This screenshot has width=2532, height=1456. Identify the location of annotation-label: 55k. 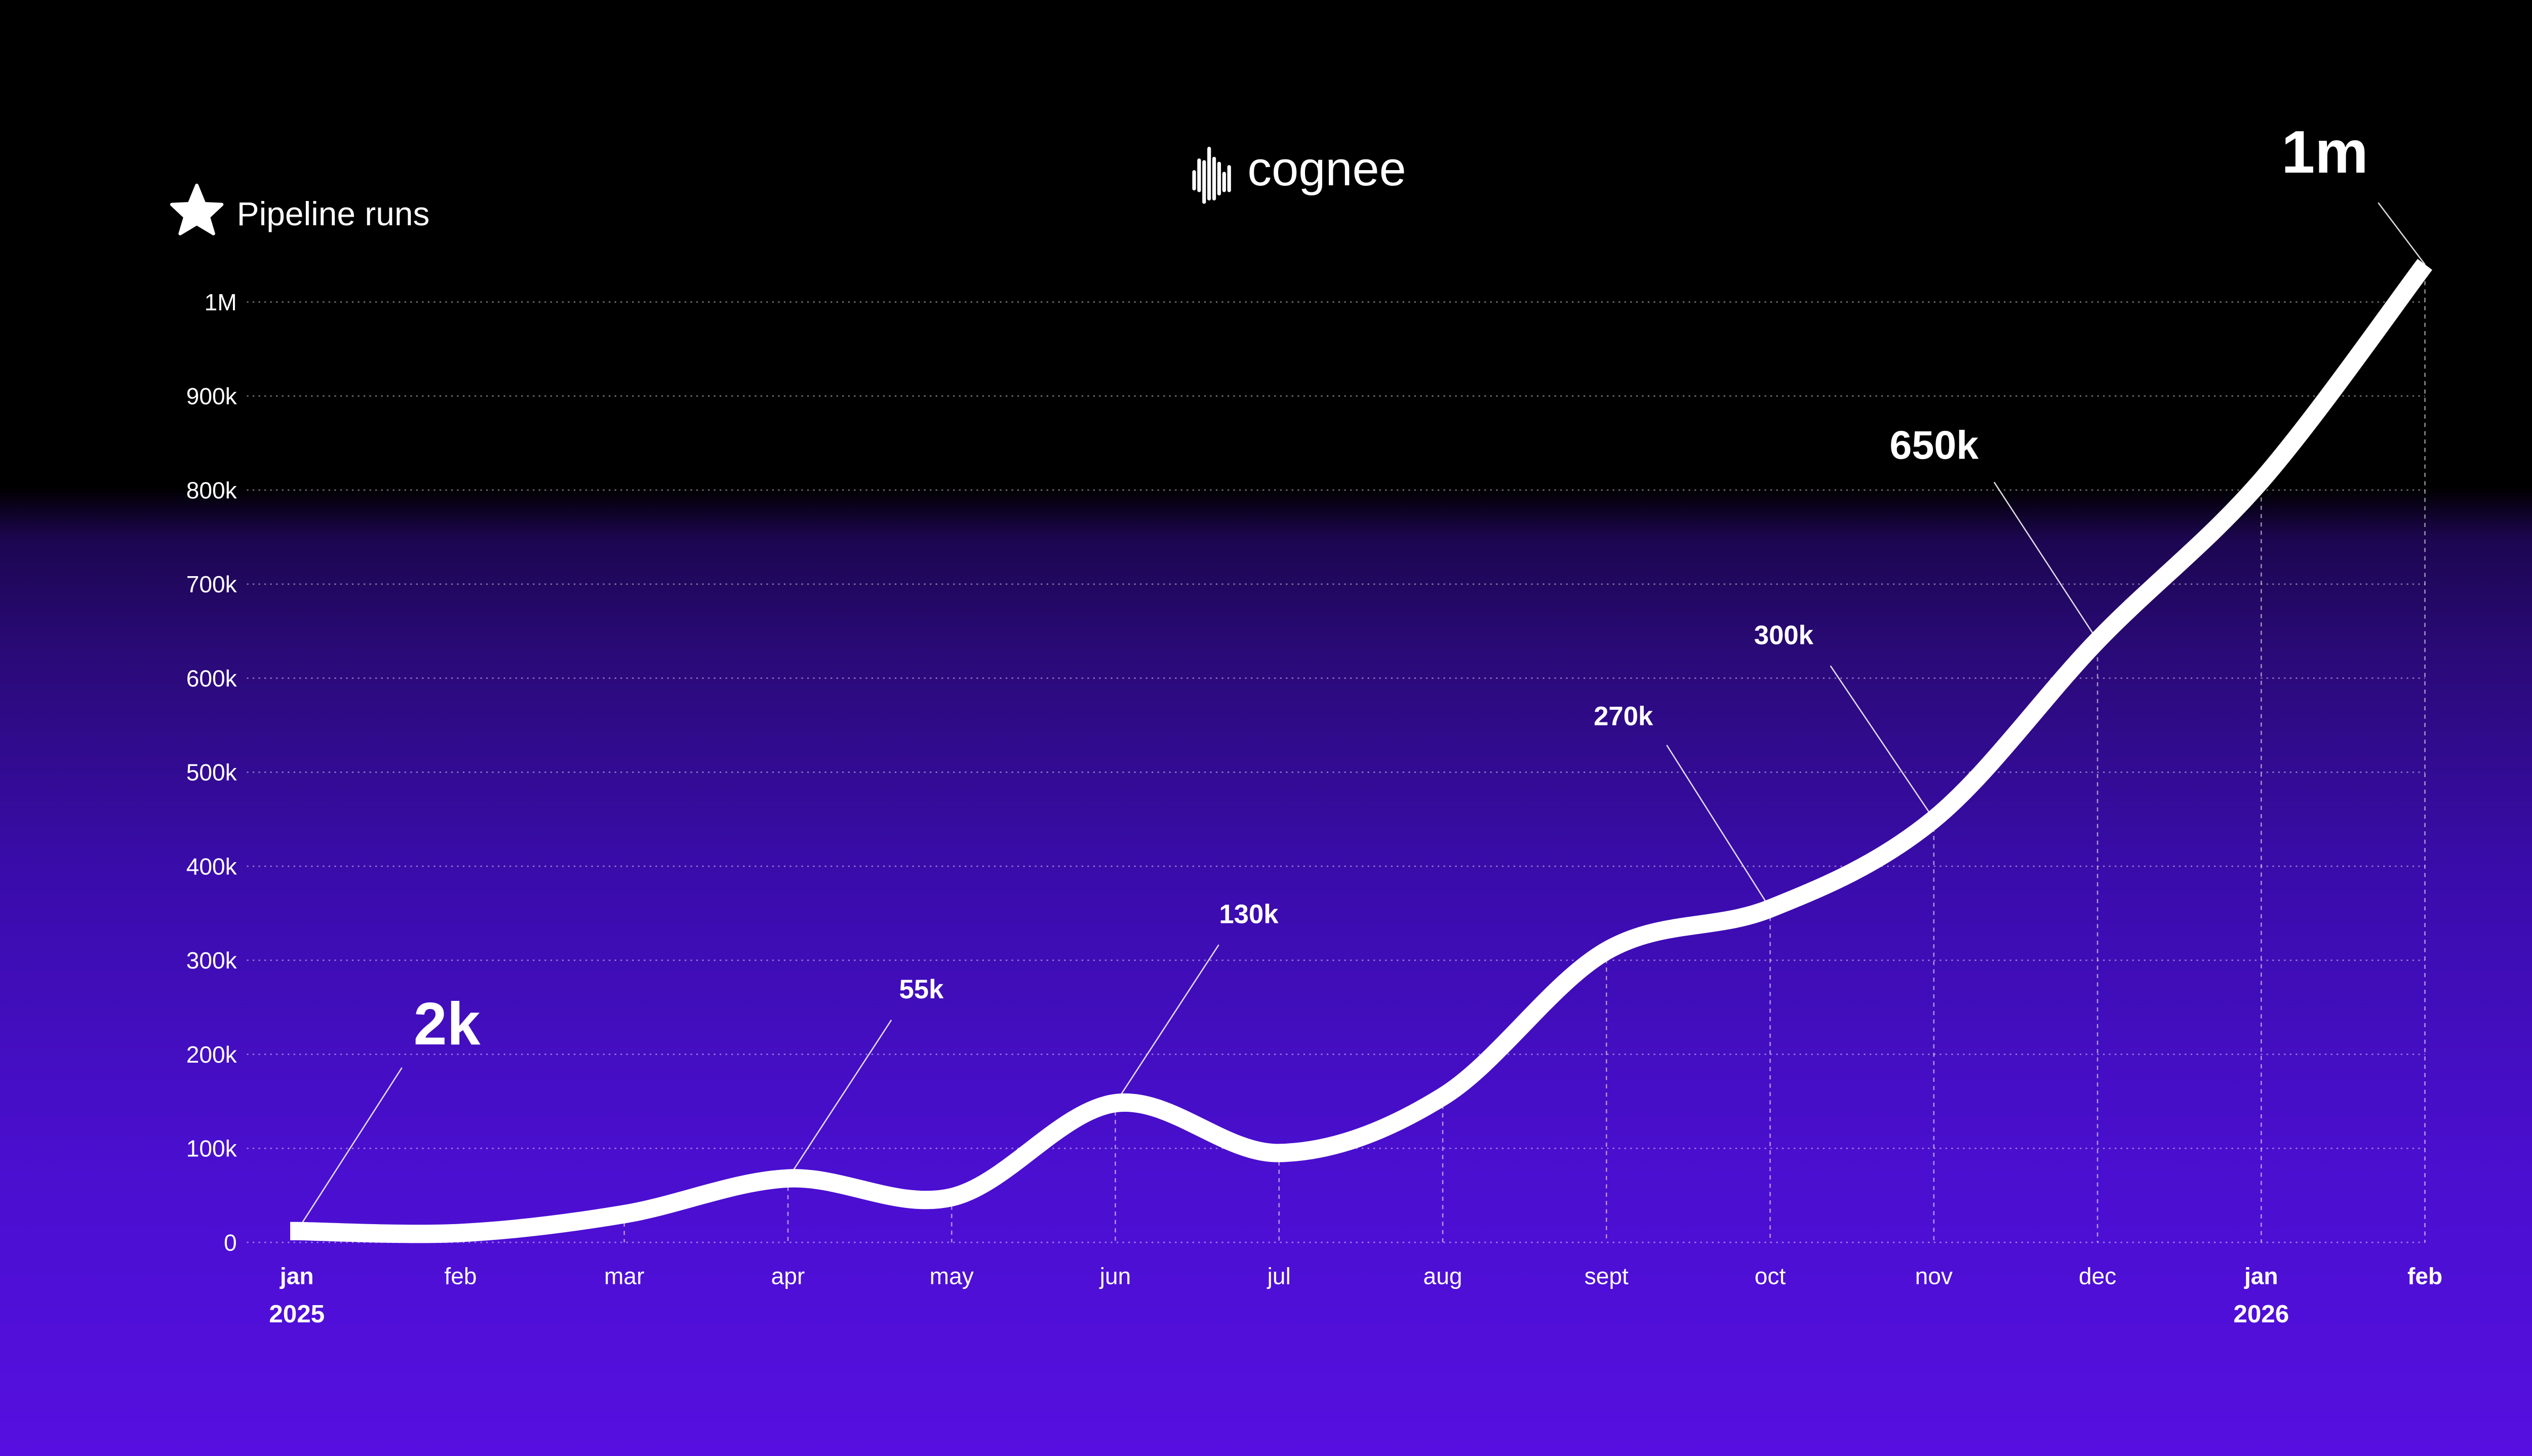
(921, 989).